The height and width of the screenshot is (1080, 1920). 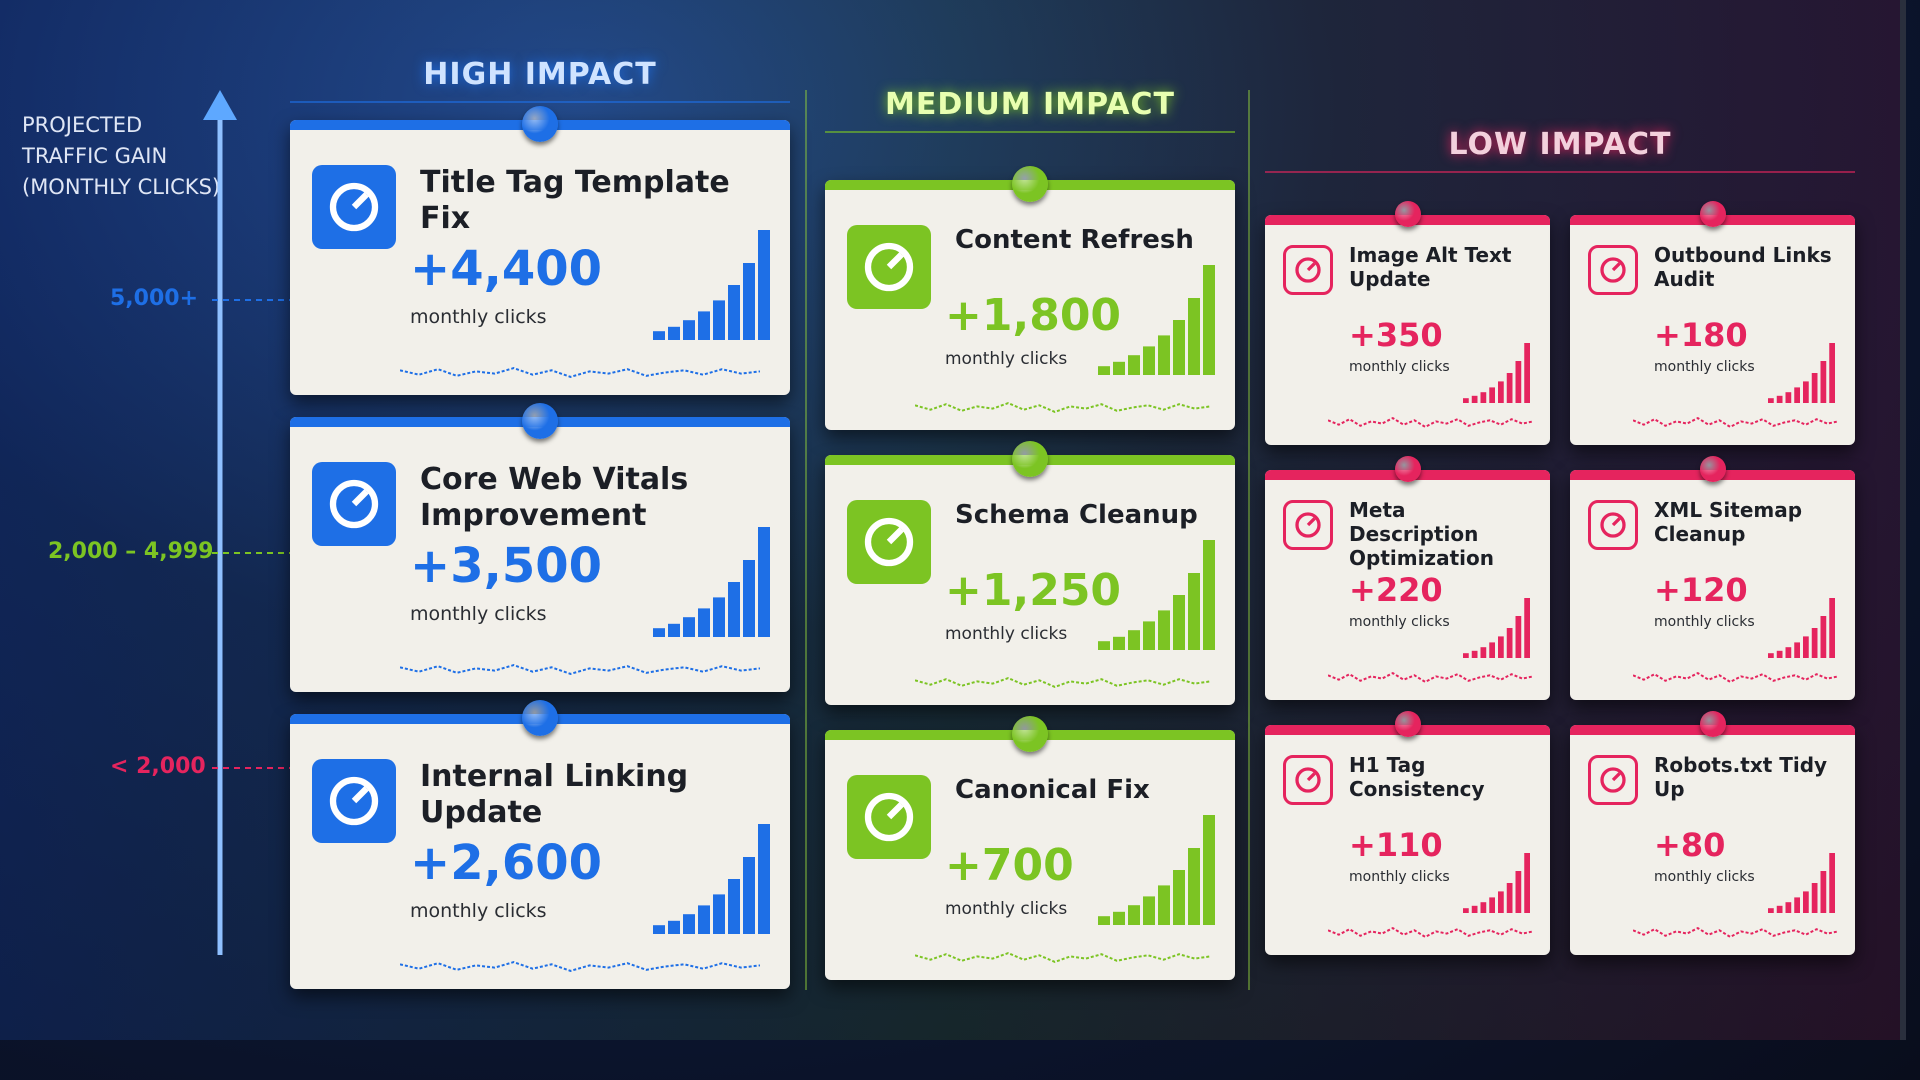 I want to click on card-title: Canonical Fix, so click(x=1052, y=790).